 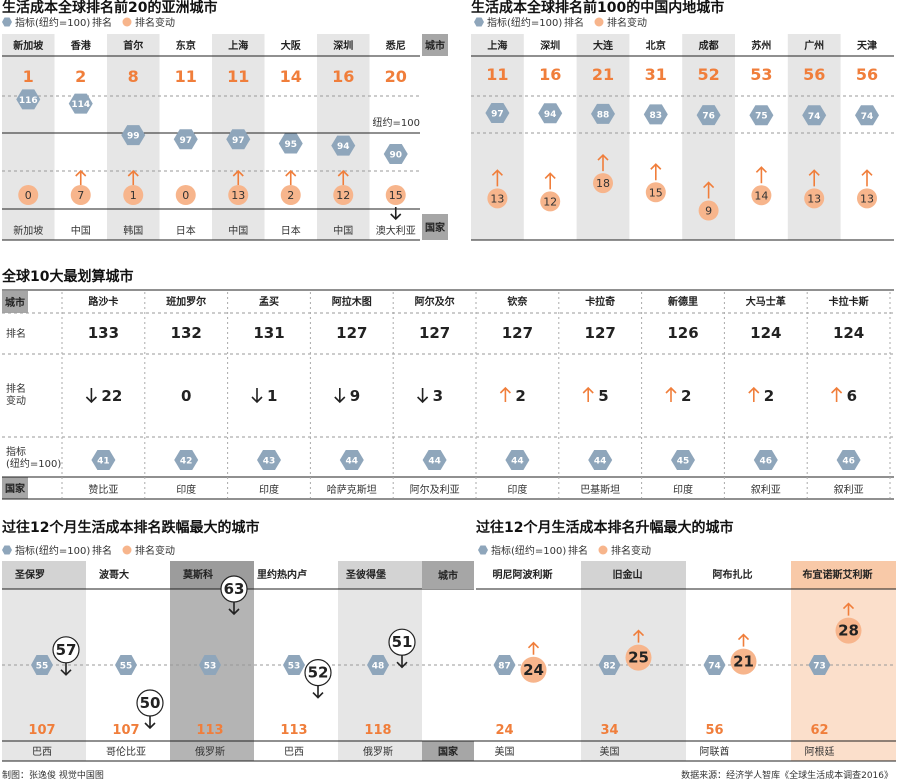 What do you see at coordinates (578, 550) in the screenshot?
I see `rise-legend-rank-label: 排名` at bounding box center [578, 550].